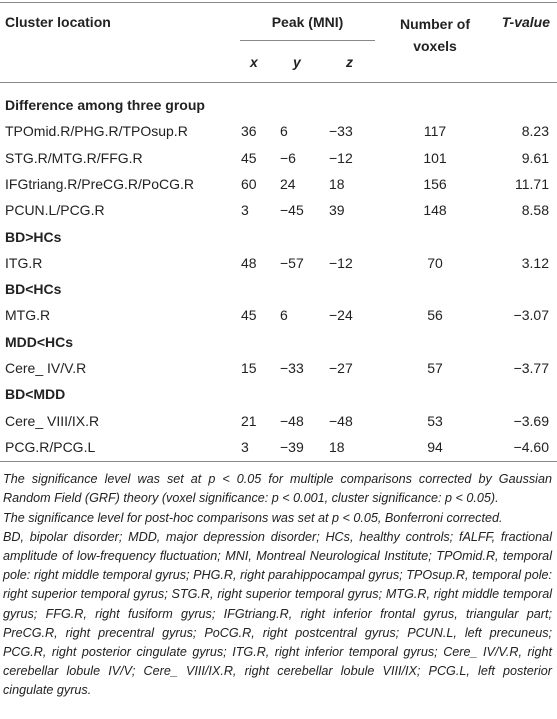 Image resolution: width=557 pixels, height=719 pixels. I want to click on cell: −24, so click(341, 315).